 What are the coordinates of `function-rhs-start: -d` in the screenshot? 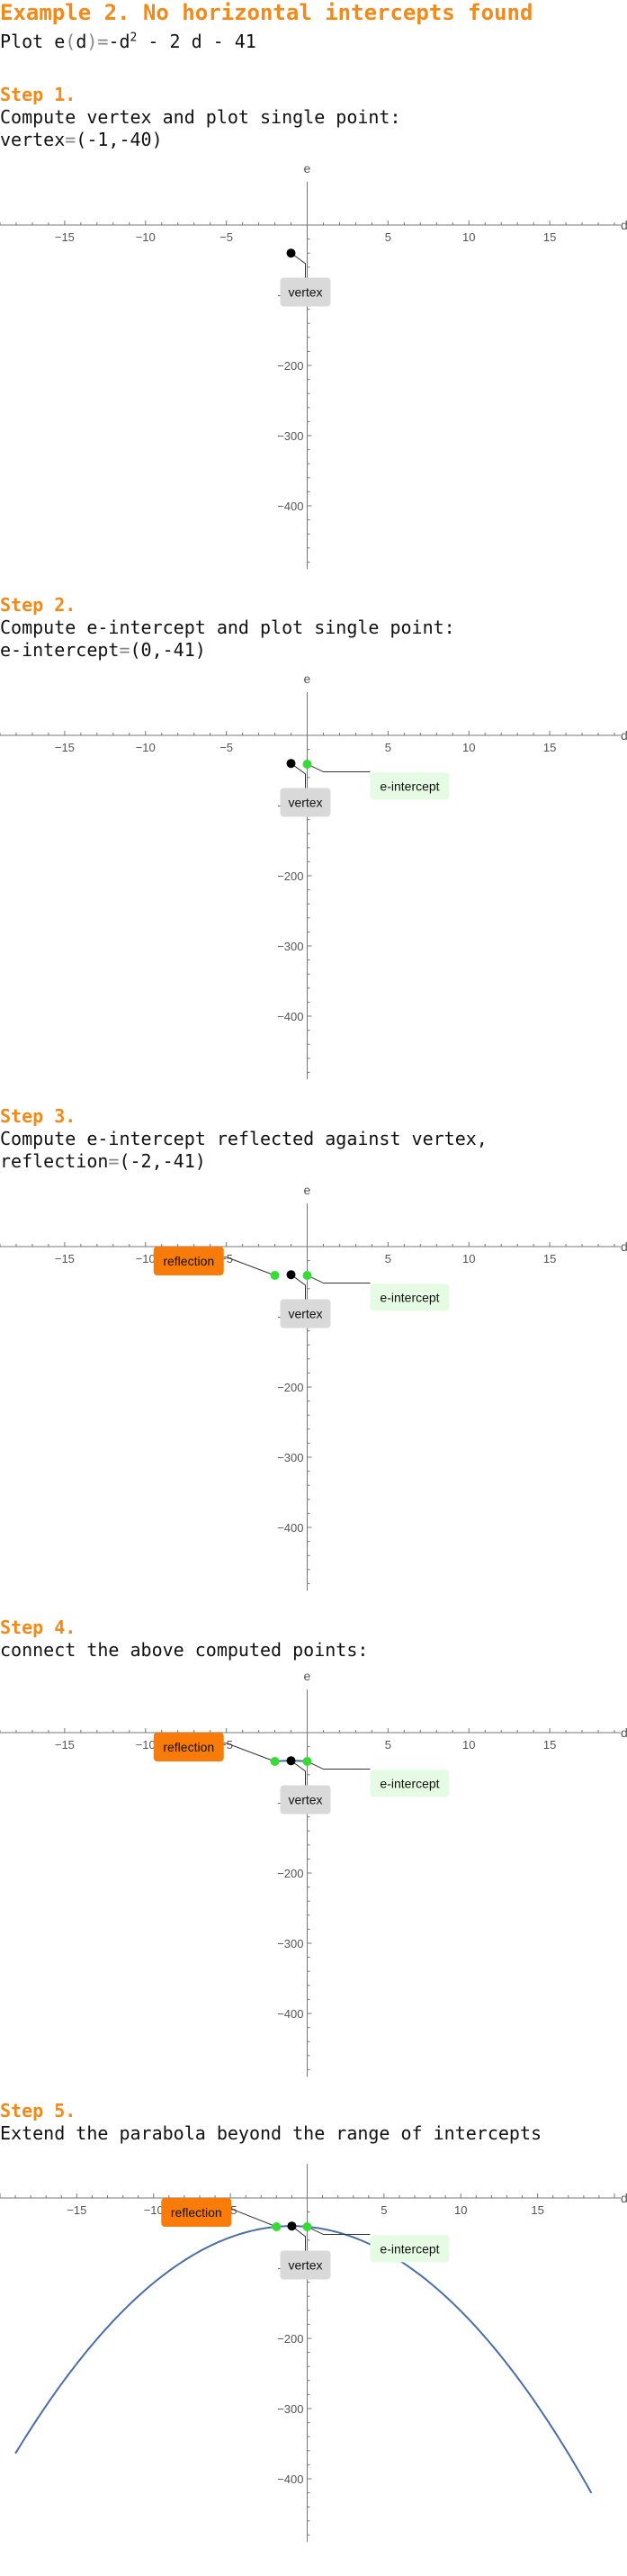 It's located at (119, 41).